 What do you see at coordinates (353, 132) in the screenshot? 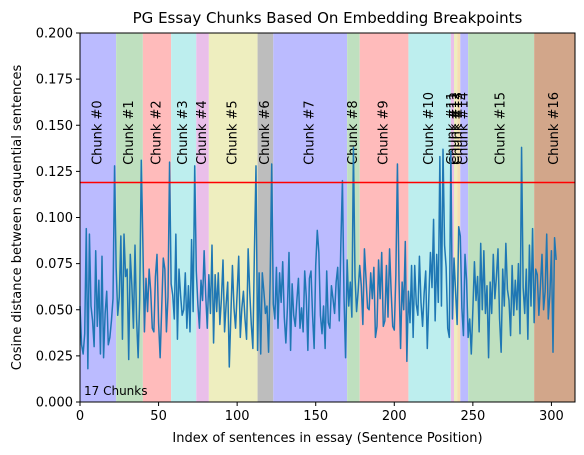
I see `chunk-label-8: Chunk #8` at bounding box center [353, 132].